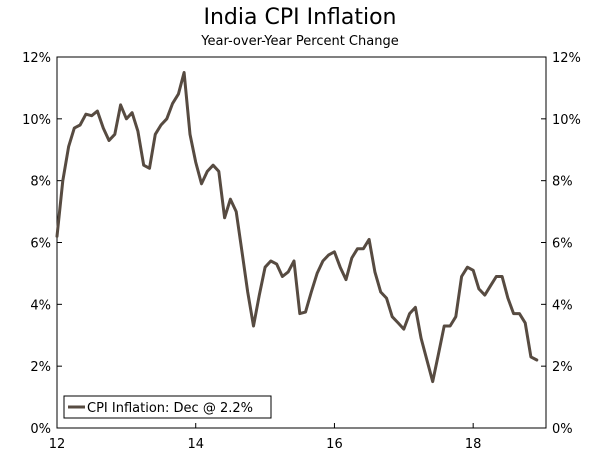  I want to click on left-axis: 0% 2% 4% 6% 8% 10% 12%, so click(42, 244).